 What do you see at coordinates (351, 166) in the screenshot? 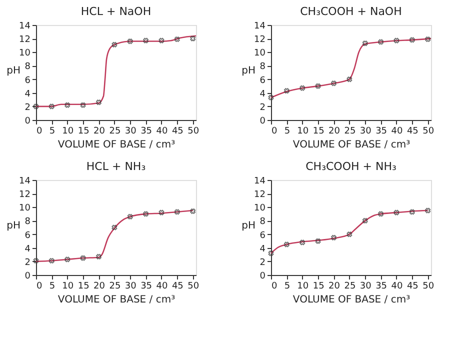
I see `chart-title: CH₃COOH + NH₃` at bounding box center [351, 166].